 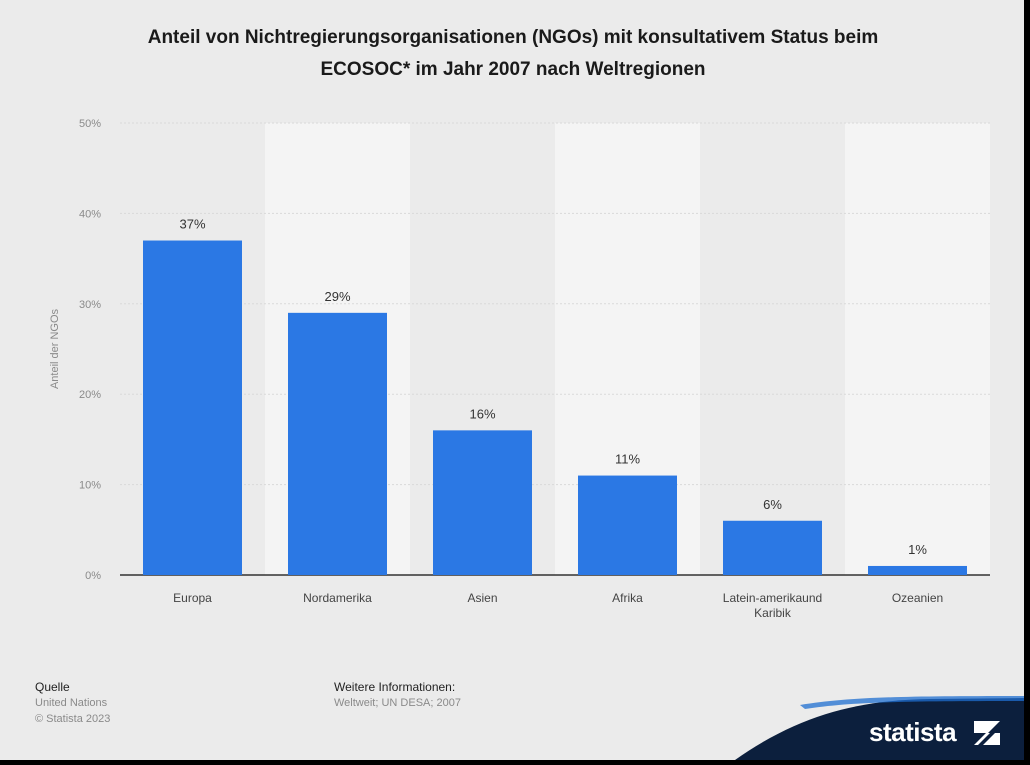 What do you see at coordinates (397, 703) in the screenshot?
I see `info-text: Weltweit; UN DESA; 2007` at bounding box center [397, 703].